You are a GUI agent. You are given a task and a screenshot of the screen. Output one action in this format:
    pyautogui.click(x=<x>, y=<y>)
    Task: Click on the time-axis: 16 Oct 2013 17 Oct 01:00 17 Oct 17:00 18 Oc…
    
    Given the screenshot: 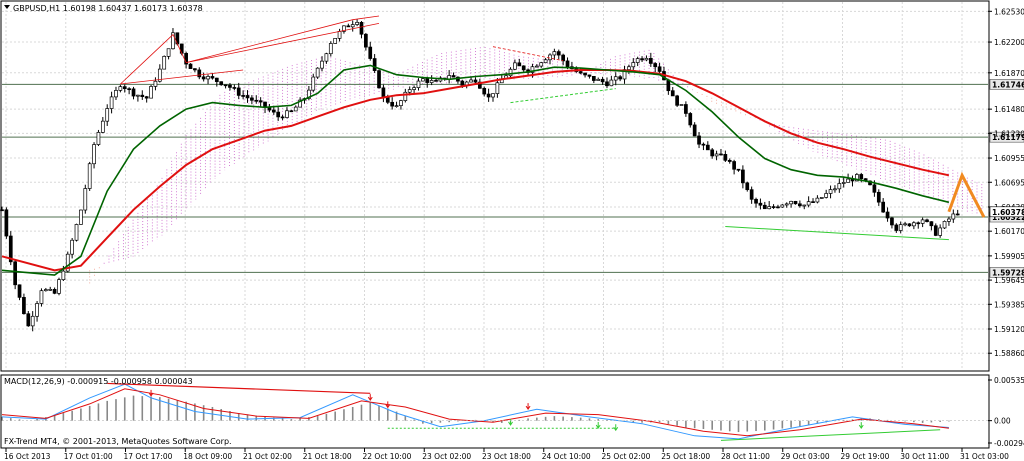 What is the action you would take?
    pyautogui.click(x=506, y=454)
    